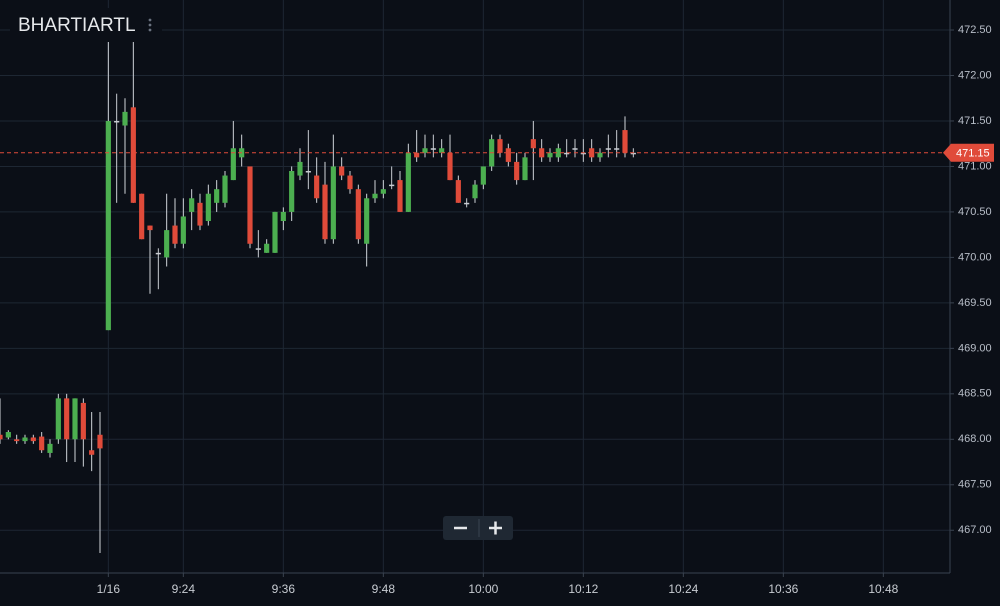  Describe the element at coordinates (968, 152) in the screenshot. I see `last-price-tag` at that location.